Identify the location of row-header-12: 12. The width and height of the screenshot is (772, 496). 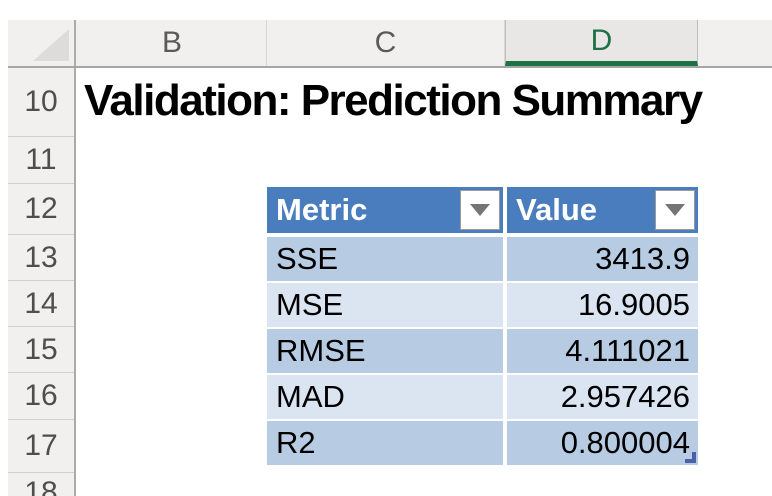
(41, 209).